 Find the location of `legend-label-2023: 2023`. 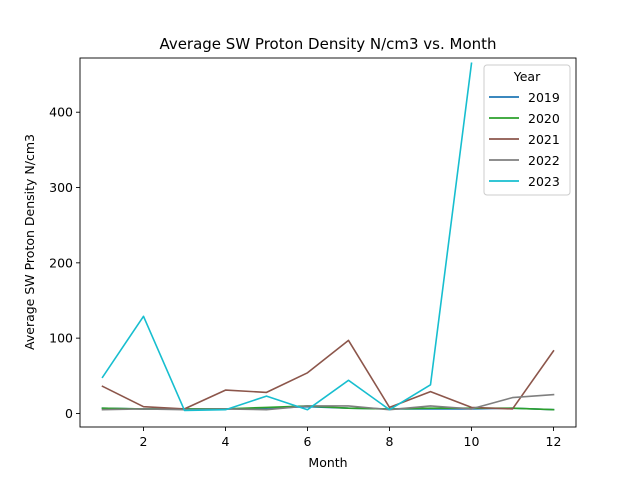

legend-label-2023: 2023 is located at coordinates (544, 181).